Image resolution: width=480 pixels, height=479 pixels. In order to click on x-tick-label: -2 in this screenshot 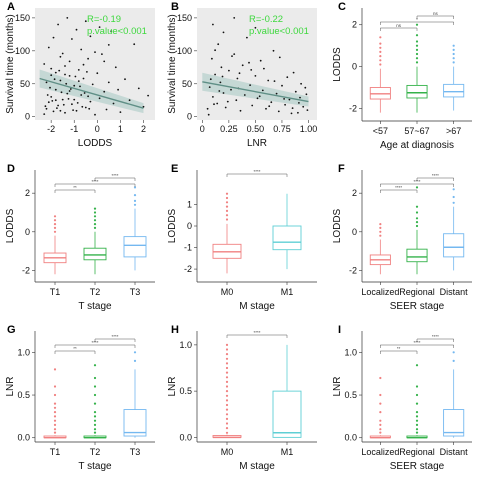, I will do `click(51, 129)`.